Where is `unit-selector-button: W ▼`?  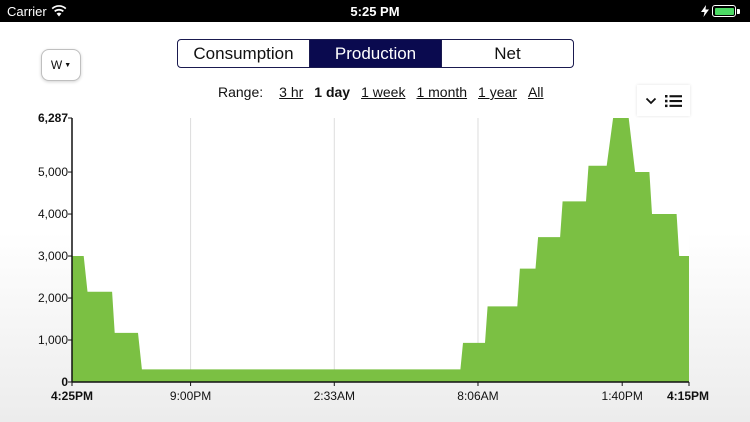
unit-selector-button: W ▼ is located at coordinates (61, 65).